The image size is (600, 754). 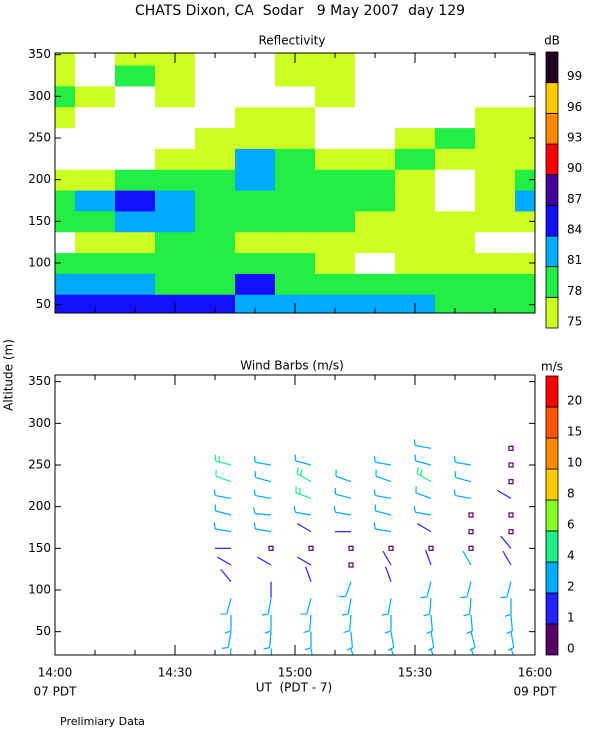 What do you see at coordinates (364, 547) in the screenshot?
I see `plot-area` at bounding box center [364, 547].